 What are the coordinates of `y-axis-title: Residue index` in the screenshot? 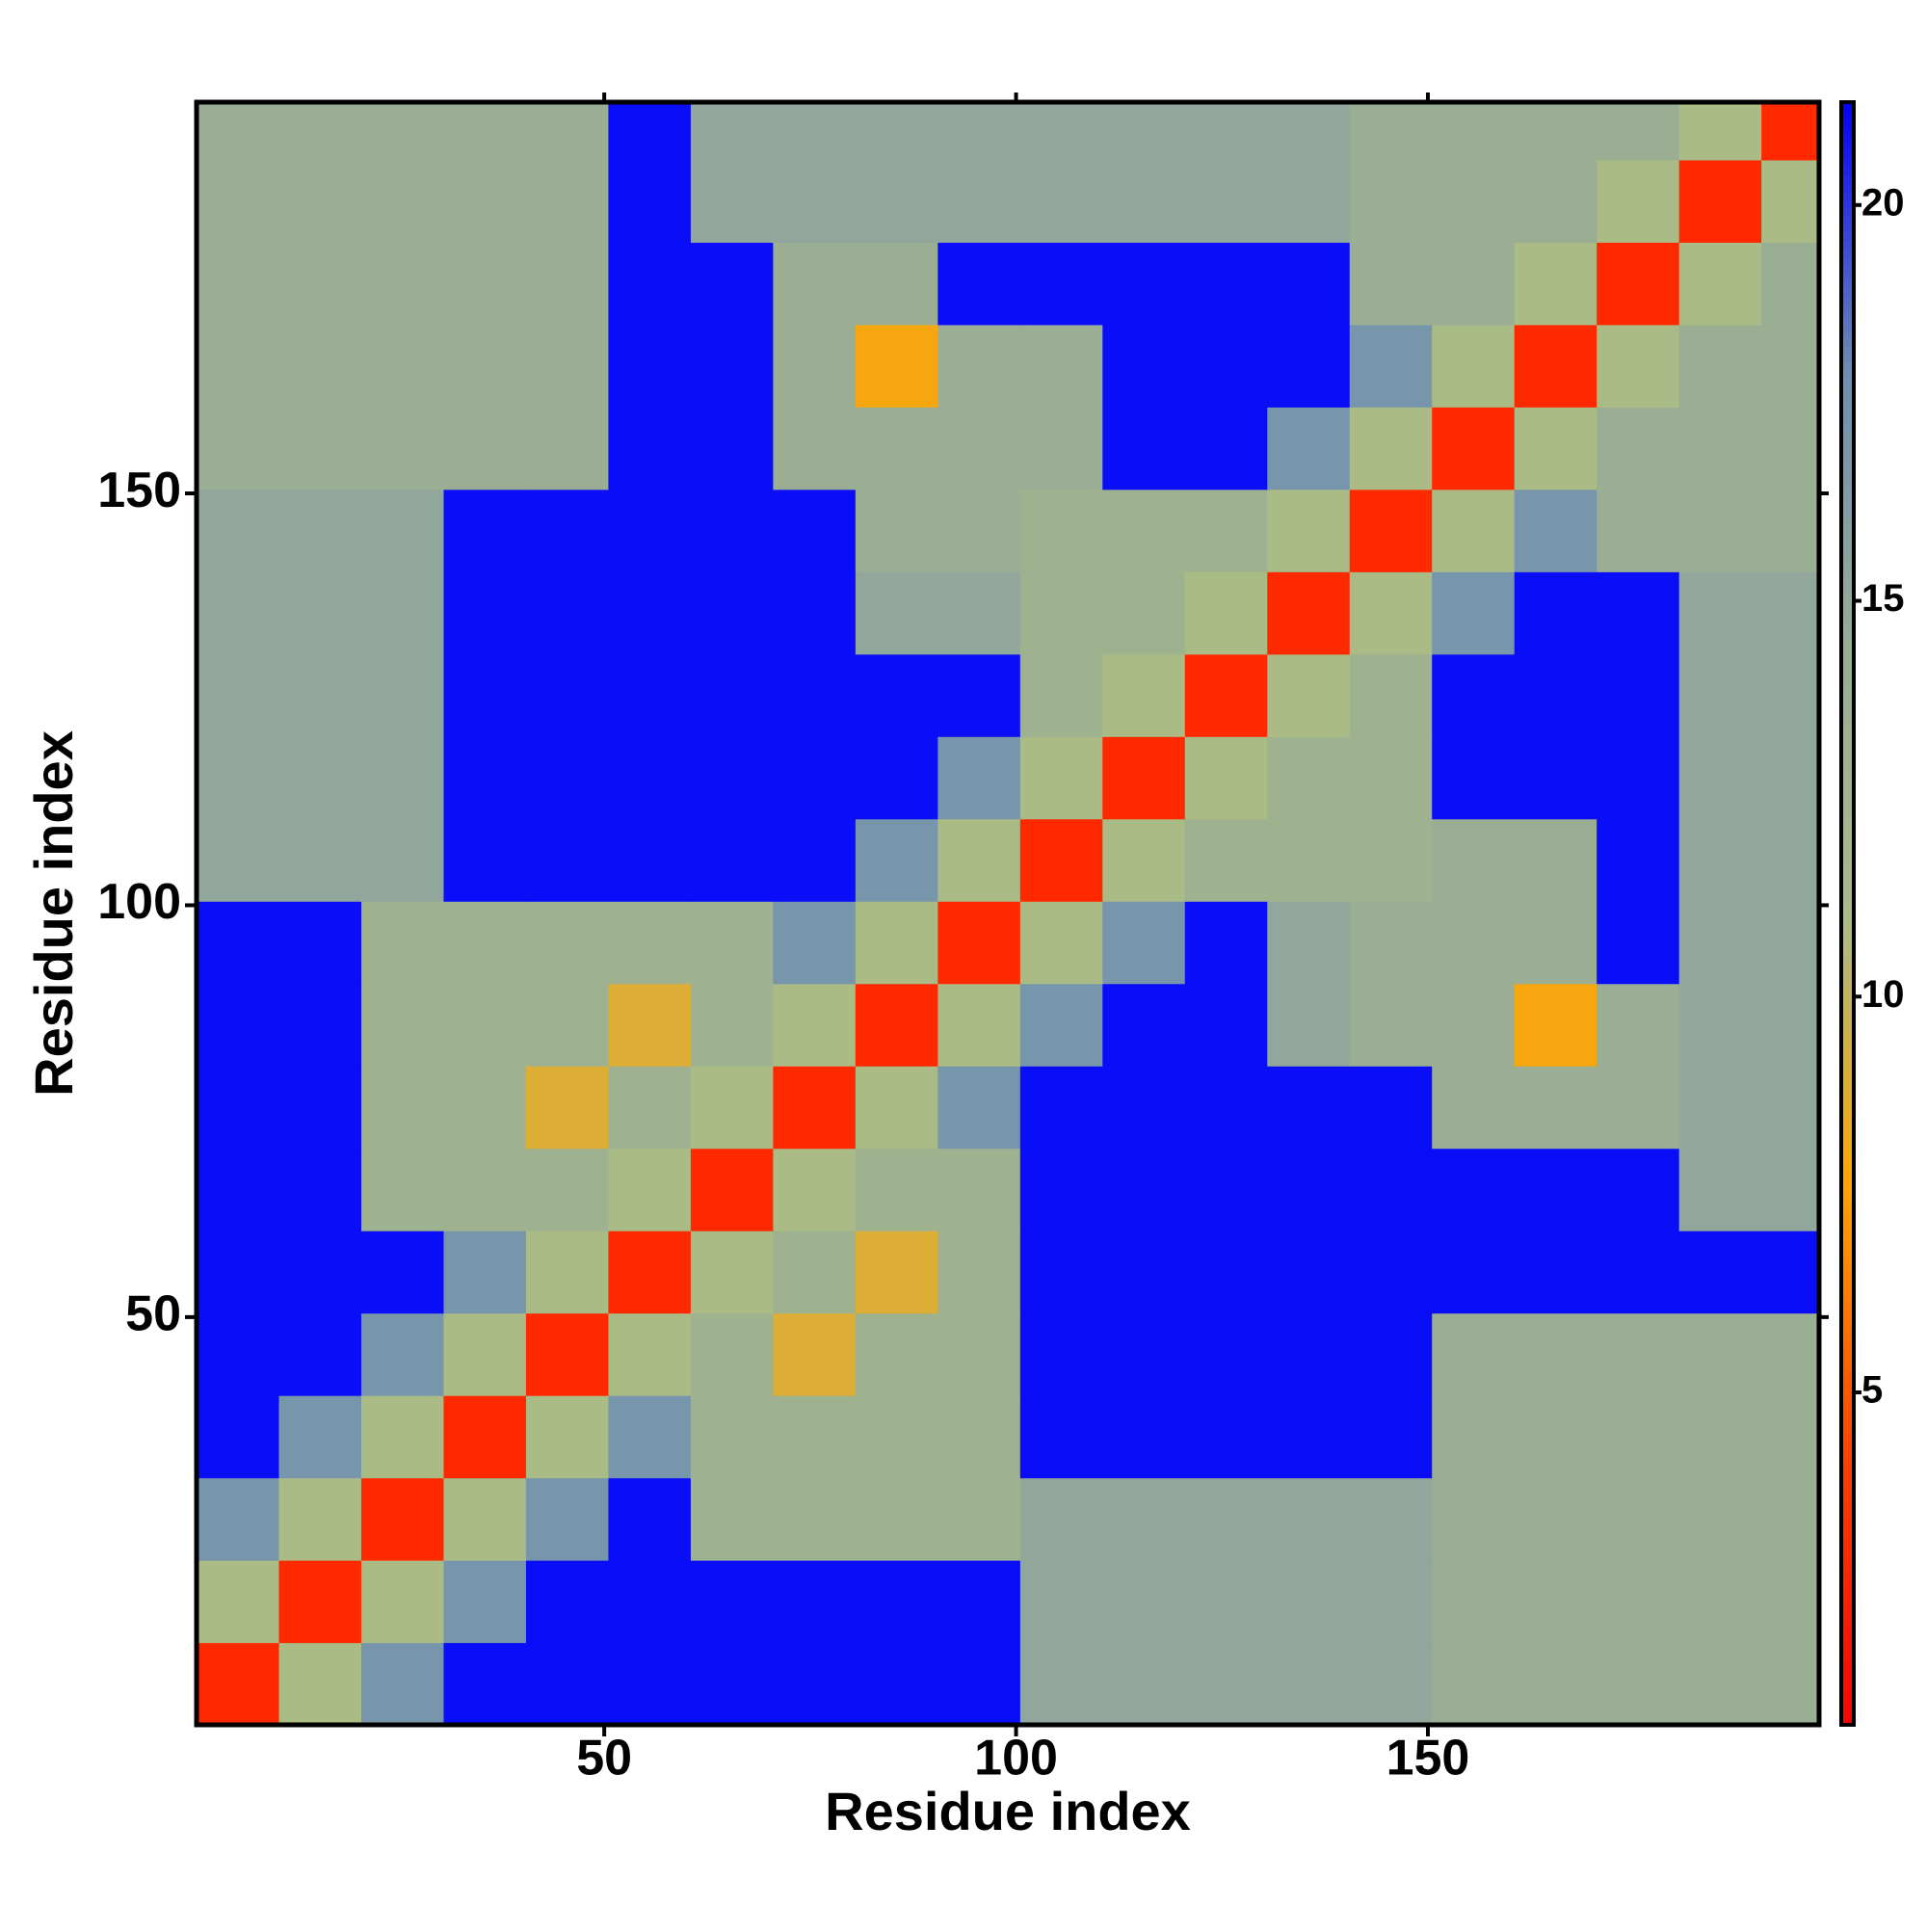 It's located at (53, 913).